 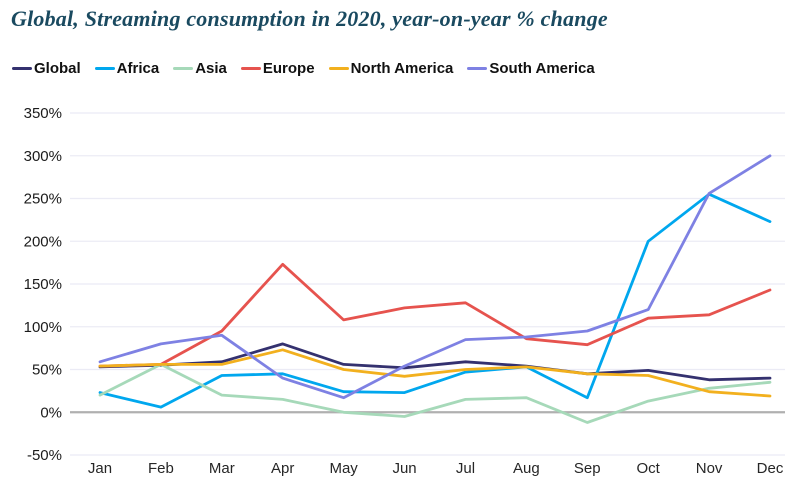 I want to click on legend-item-south-america: South America, so click(x=531, y=68).